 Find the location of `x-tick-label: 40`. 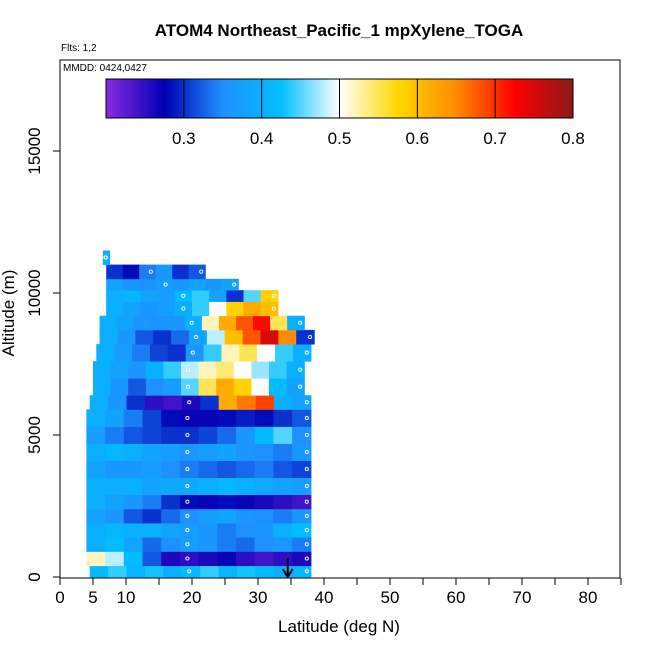

x-tick-label: 40 is located at coordinates (324, 597).